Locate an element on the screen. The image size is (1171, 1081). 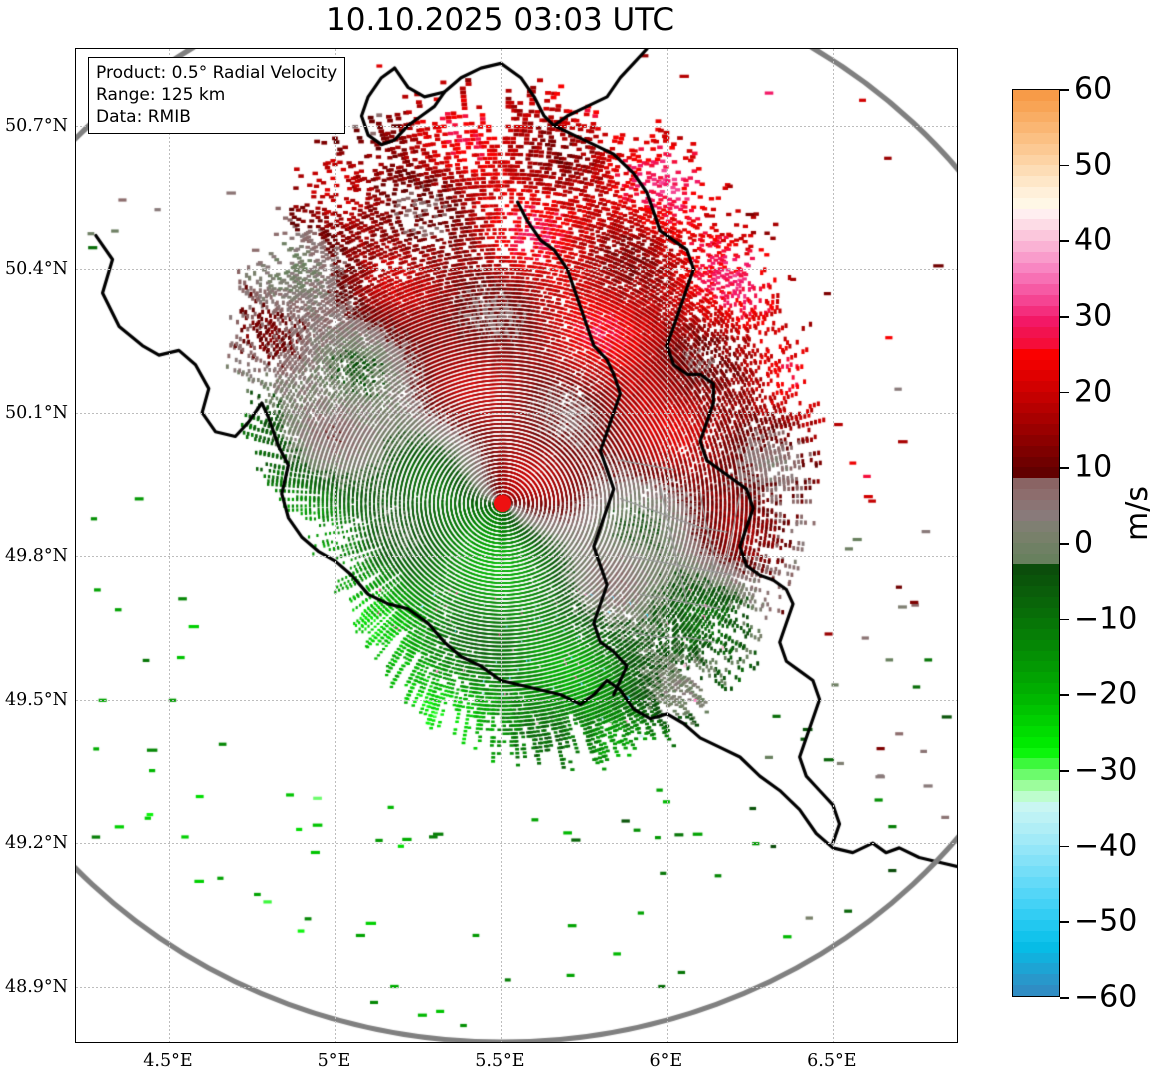
colorbar-tick-label: −40 is located at coordinates (1106, 846).